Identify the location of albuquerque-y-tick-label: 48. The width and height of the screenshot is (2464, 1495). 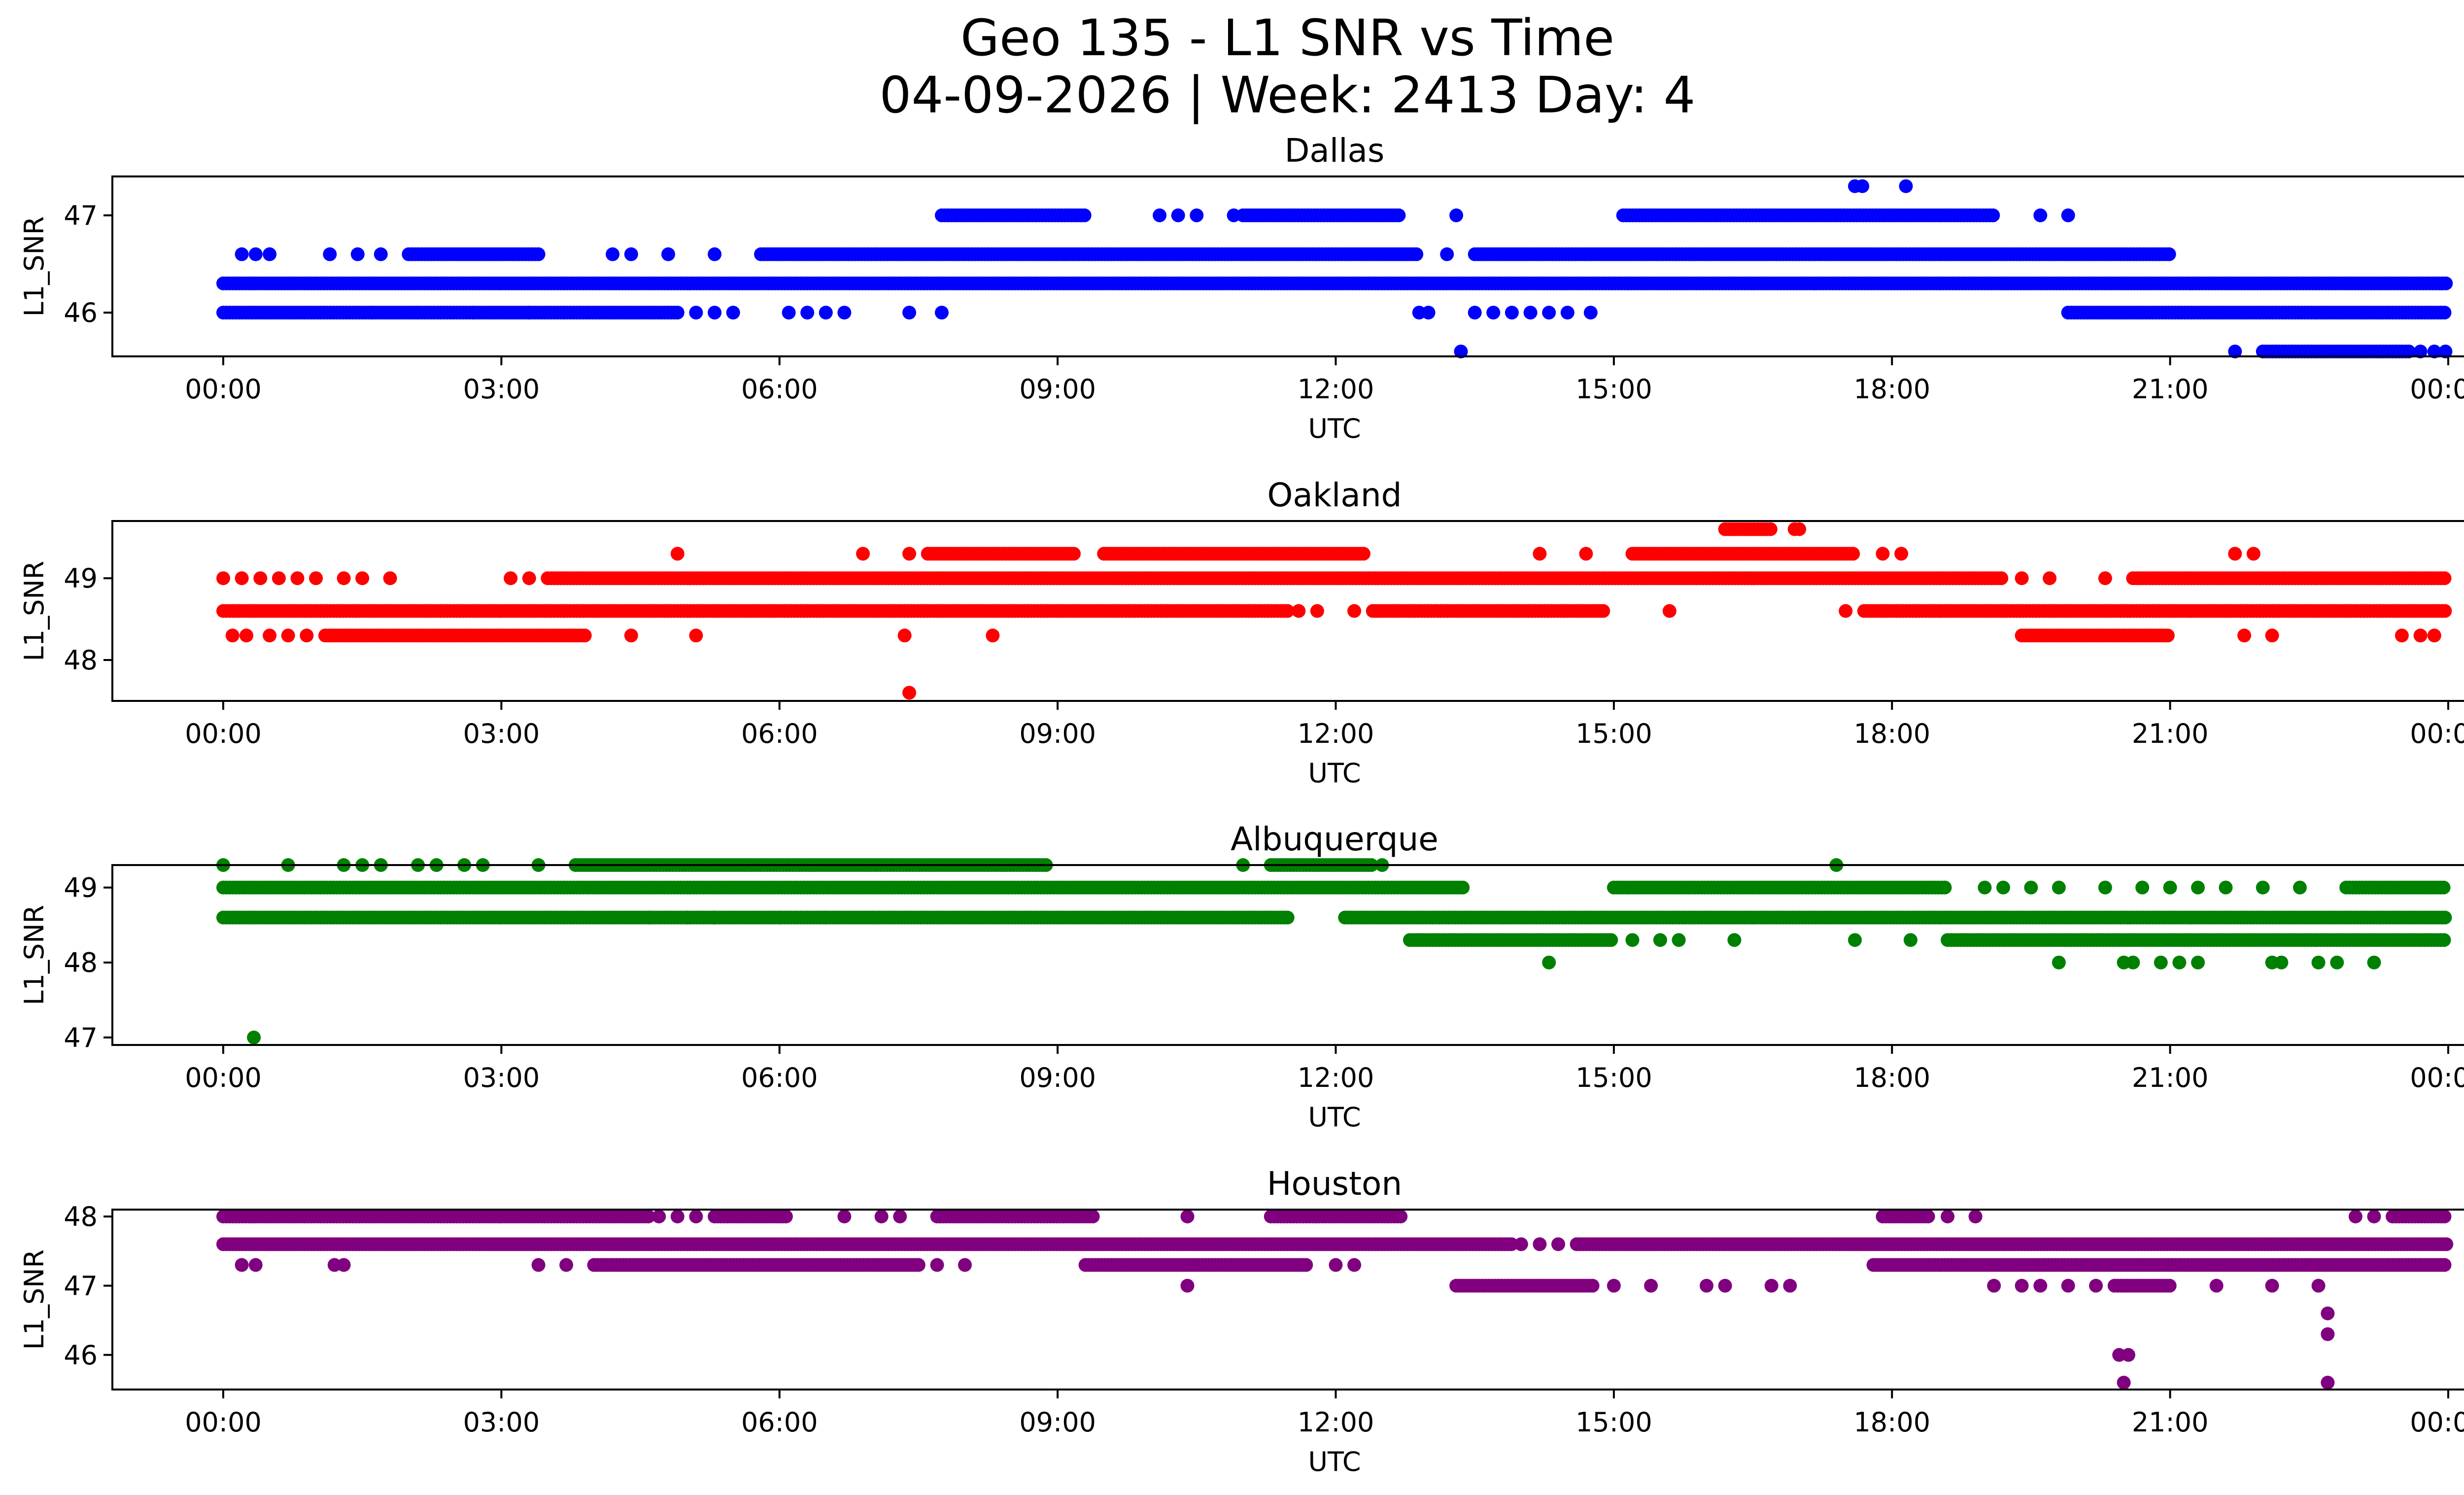
(81, 962).